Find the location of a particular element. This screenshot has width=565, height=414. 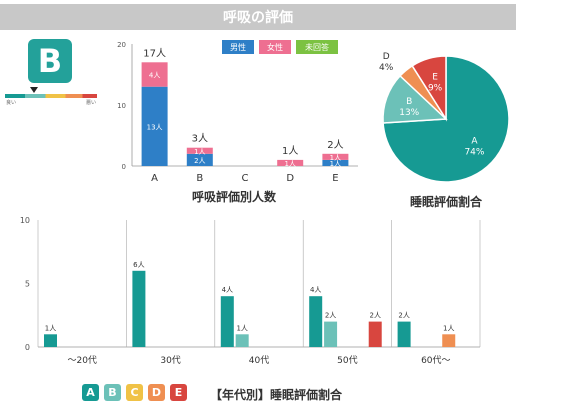

grade-badge: B is located at coordinates (50, 61).